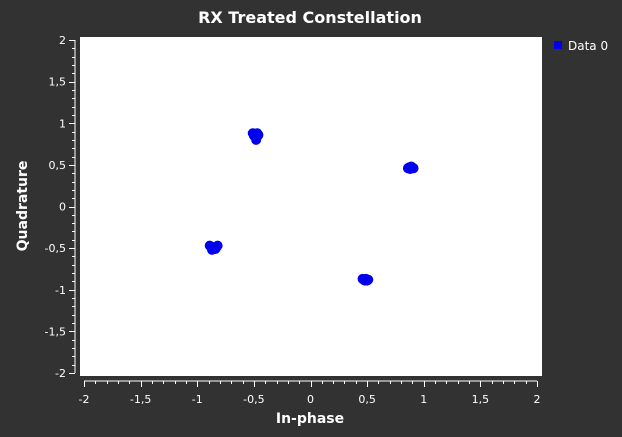  Describe the element at coordinates (55, 248) in the screenshot. I see `y-tick-label: -0,5` at that location.